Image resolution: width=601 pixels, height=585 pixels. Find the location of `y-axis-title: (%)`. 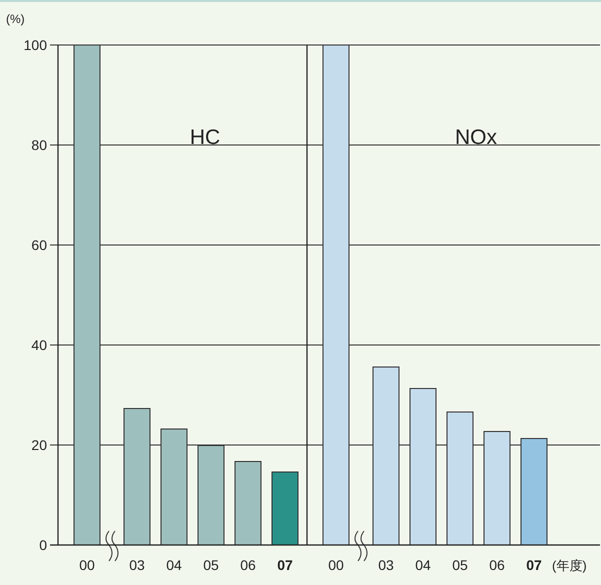

y-axis-title: (%) is located at coordinates (15, 19).